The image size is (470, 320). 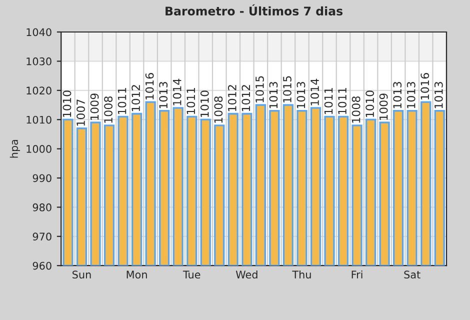 I want to click on x-tick-label: Fri, so click(x=357, y=274).